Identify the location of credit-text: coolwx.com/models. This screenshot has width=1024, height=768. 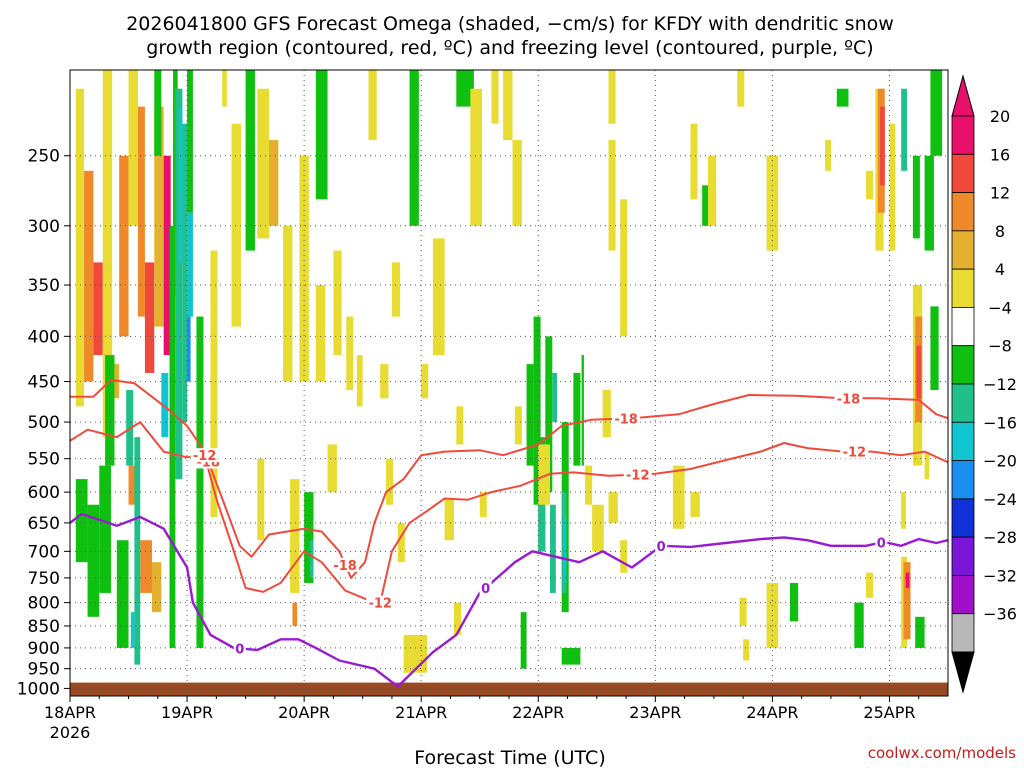
(942, 753).